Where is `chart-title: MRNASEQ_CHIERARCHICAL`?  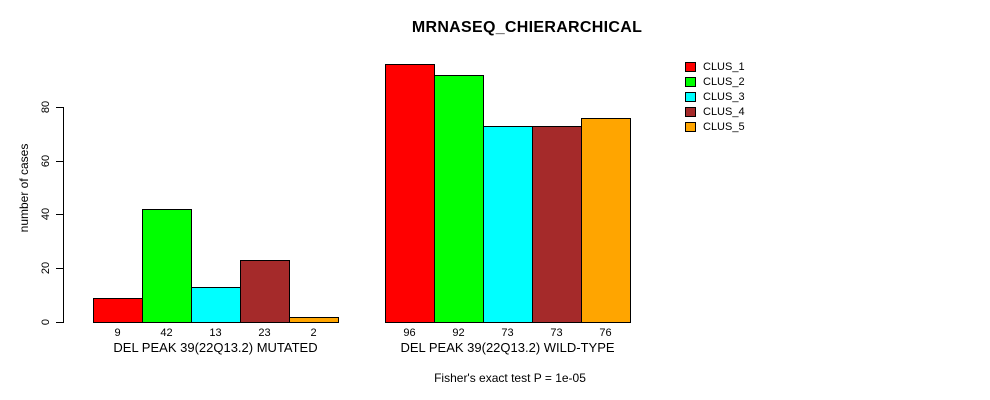
chart-title: MRNASEQ_CHIERARCHICAL is located at coordinates (527, 27).